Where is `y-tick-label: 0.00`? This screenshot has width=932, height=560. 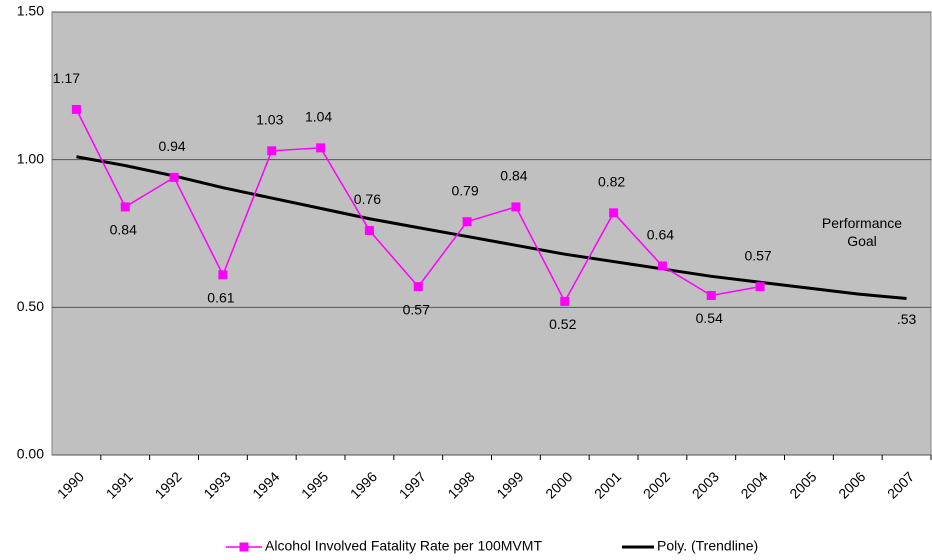 y-tick-label: 0.00 is located at coordinates (30, 454).